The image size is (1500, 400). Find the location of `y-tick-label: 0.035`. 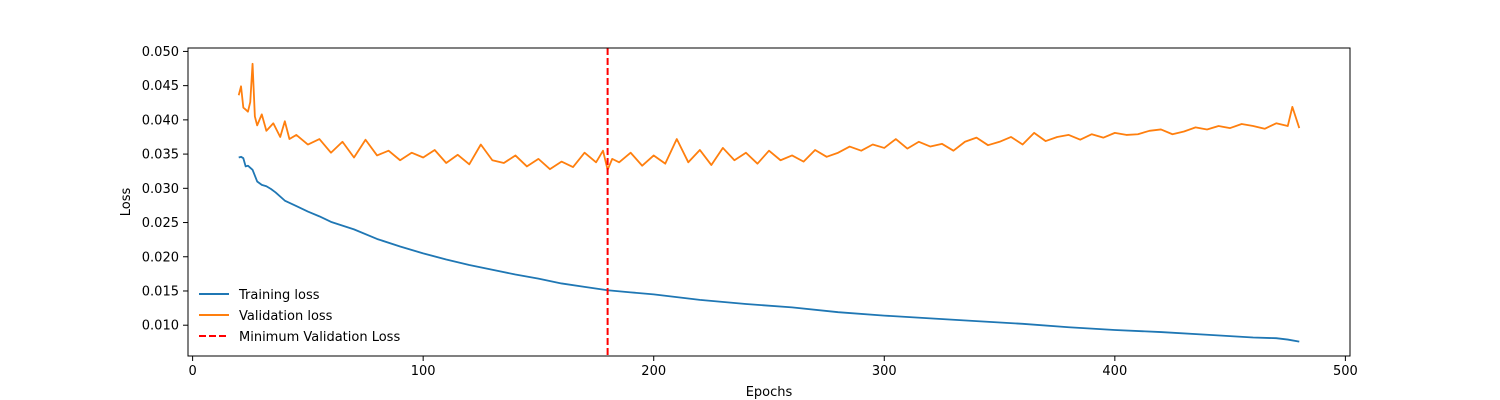

y-tick-label: 0.035 is located at coordinates (160, 155).